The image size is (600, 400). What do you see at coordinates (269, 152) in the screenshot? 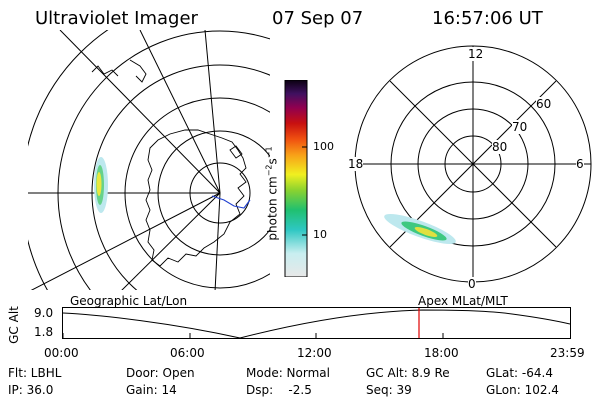
I see `unit-exp2: −1` at bounding box center [269, 152].